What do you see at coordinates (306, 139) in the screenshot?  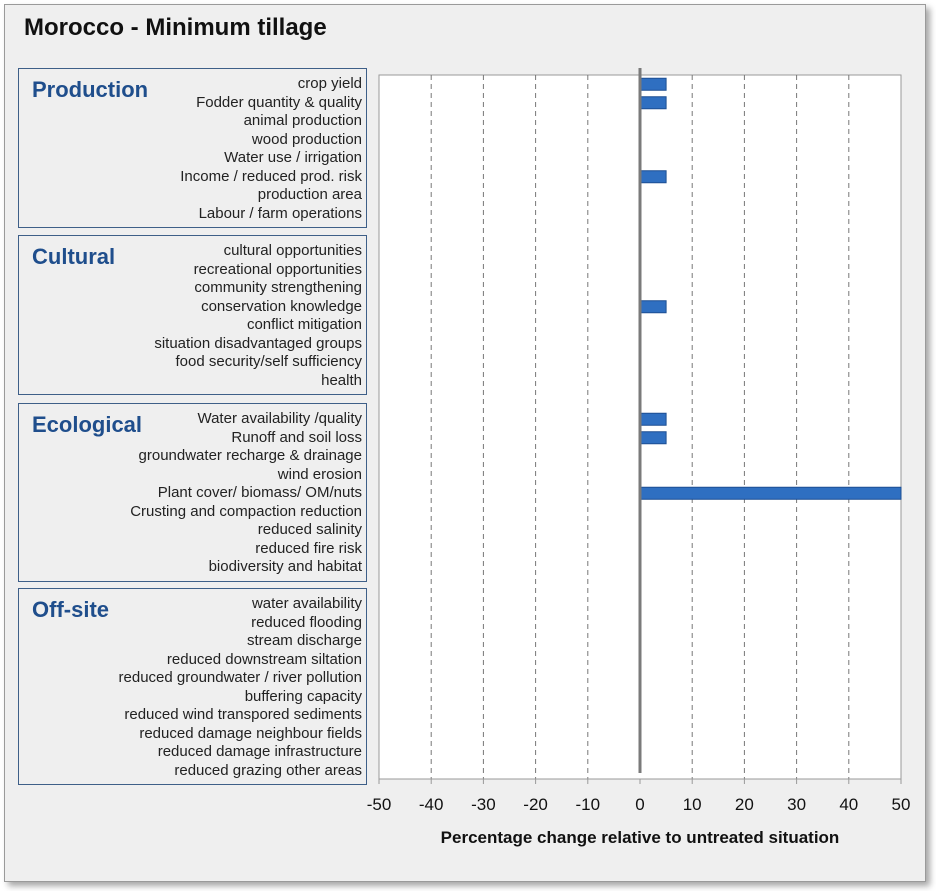 I see `category-label: wood production` at bounding box center [306, 139].